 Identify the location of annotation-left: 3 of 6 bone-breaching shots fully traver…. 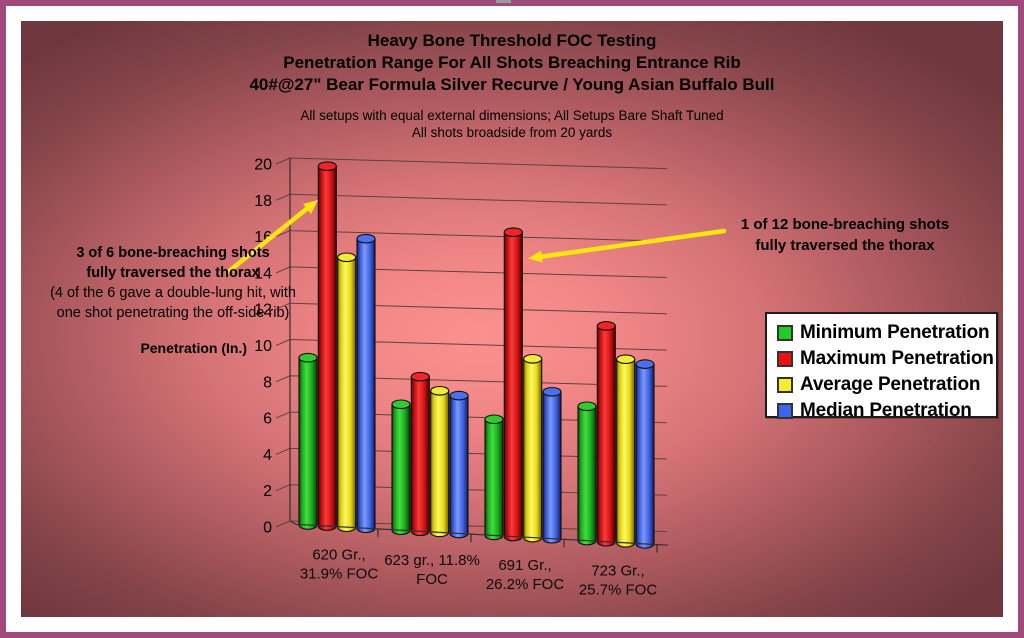
(173, 283).